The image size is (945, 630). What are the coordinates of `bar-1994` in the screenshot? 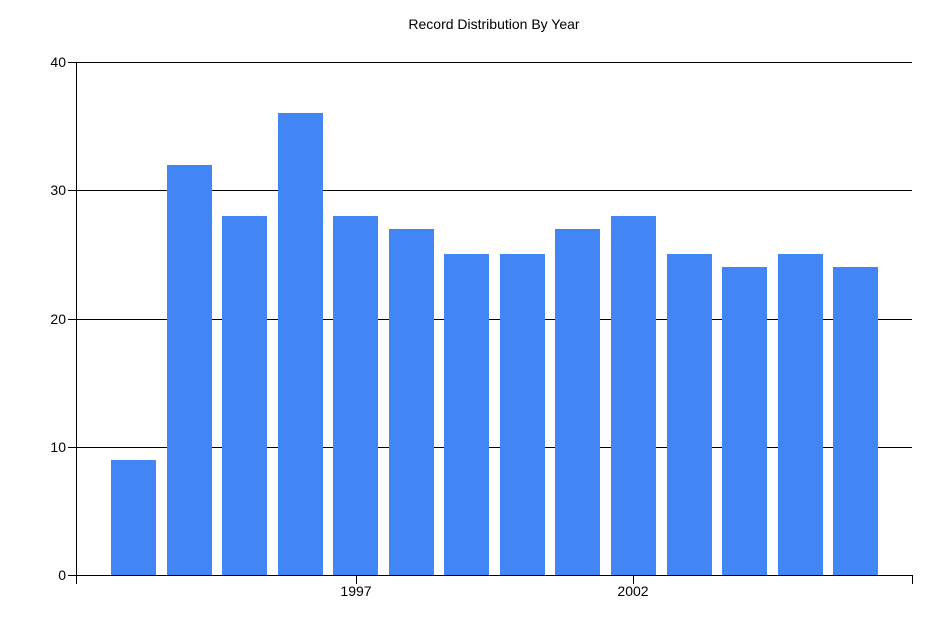 It's located at (189, 370).